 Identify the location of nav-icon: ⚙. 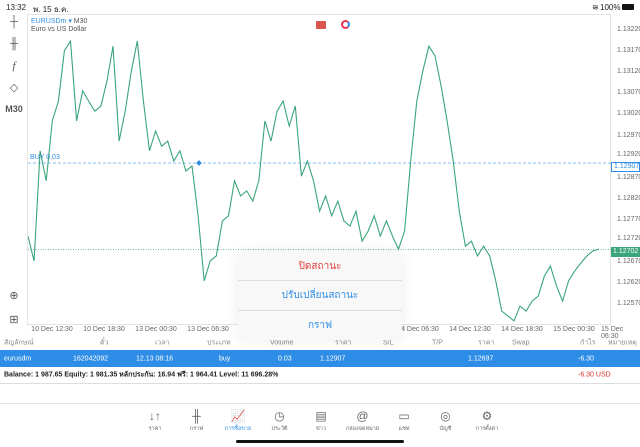
(487, 416).